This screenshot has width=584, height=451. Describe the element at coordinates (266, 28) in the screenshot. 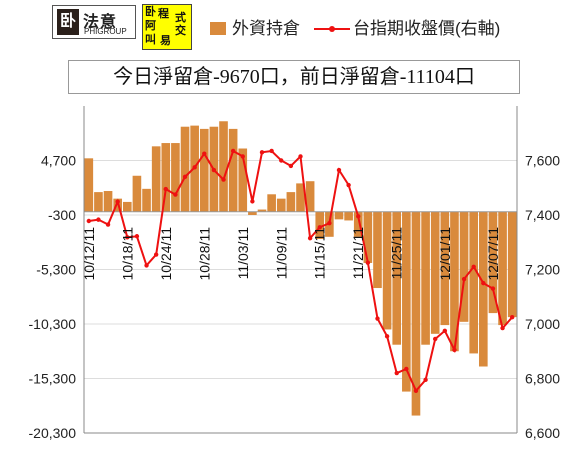

I see `legend-bar-label: 外資持倉` at that location.